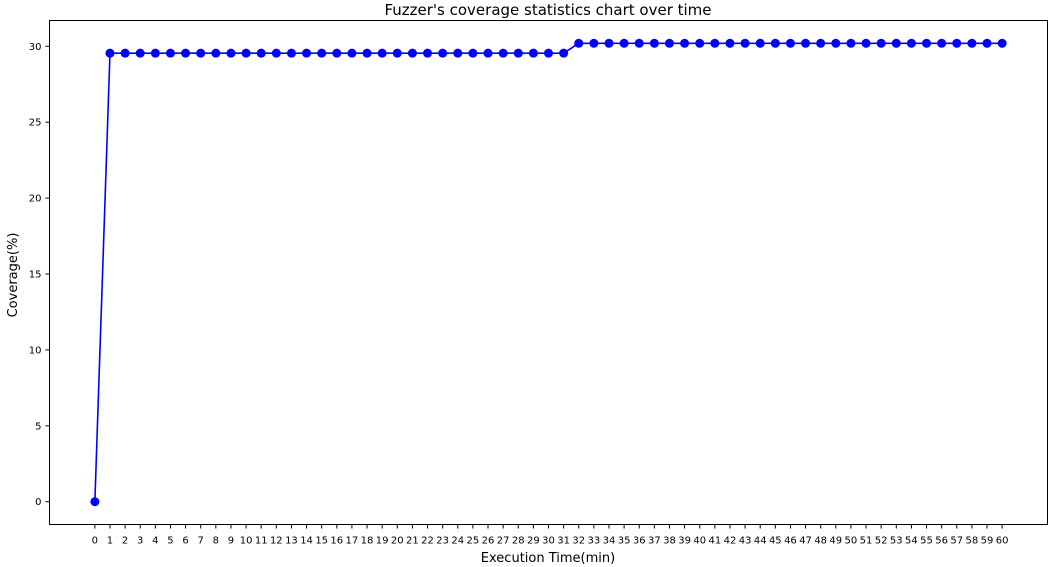 The height and width of the screenshot is (567, 1064). Describe the element at coordinates (155, 541) in the screenshot. I see `x-tick-label: 4` at that location.